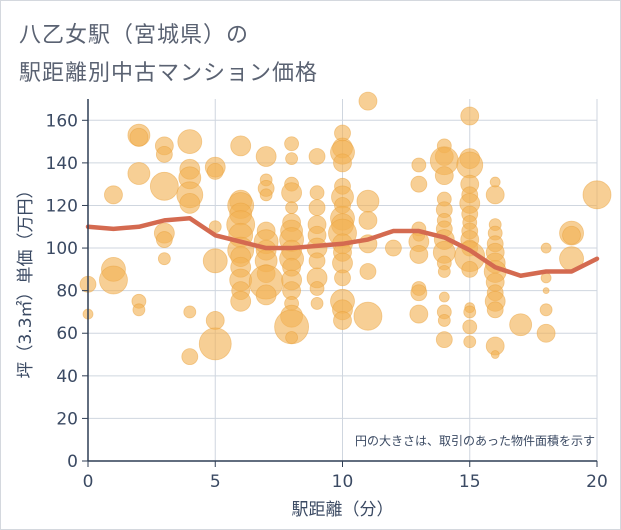 Image resolution: width=621 pixels, height=530 pixels. What do you see at coordinates (72, 462) in the screenshot?
I see `y-tick-label: 0` at bounding box center [72, 462].